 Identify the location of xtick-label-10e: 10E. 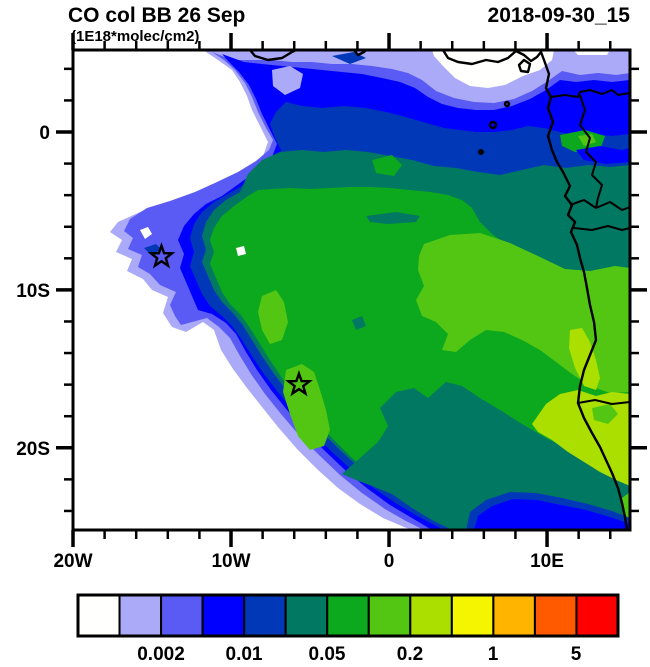
(547, 561).